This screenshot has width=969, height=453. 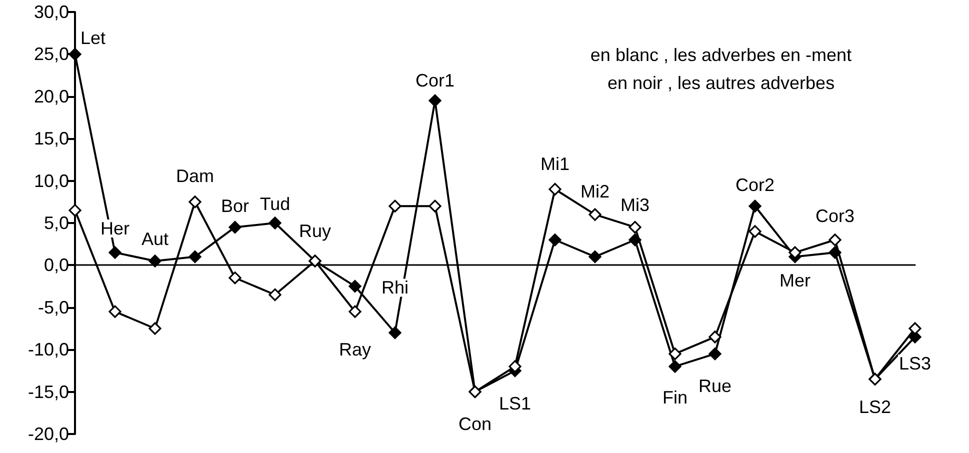 What do you see at coordinates (515, 403) in the screenshot?
I see `x-tick-label: LS1` at bounding box center [515, 403].